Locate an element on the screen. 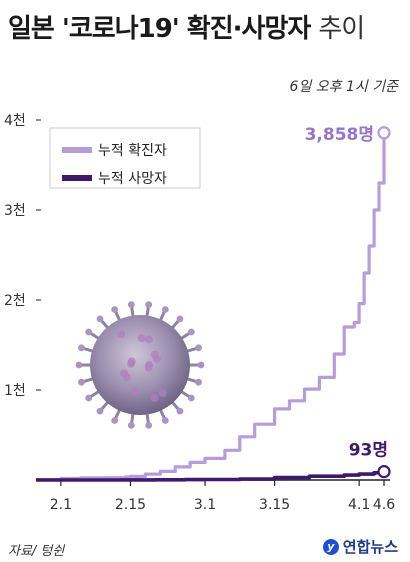 The height and width of the screenshot is (562, 410). chart-subtitle: 6일 오후 1시 기준 is located at coordinates (343, 87).